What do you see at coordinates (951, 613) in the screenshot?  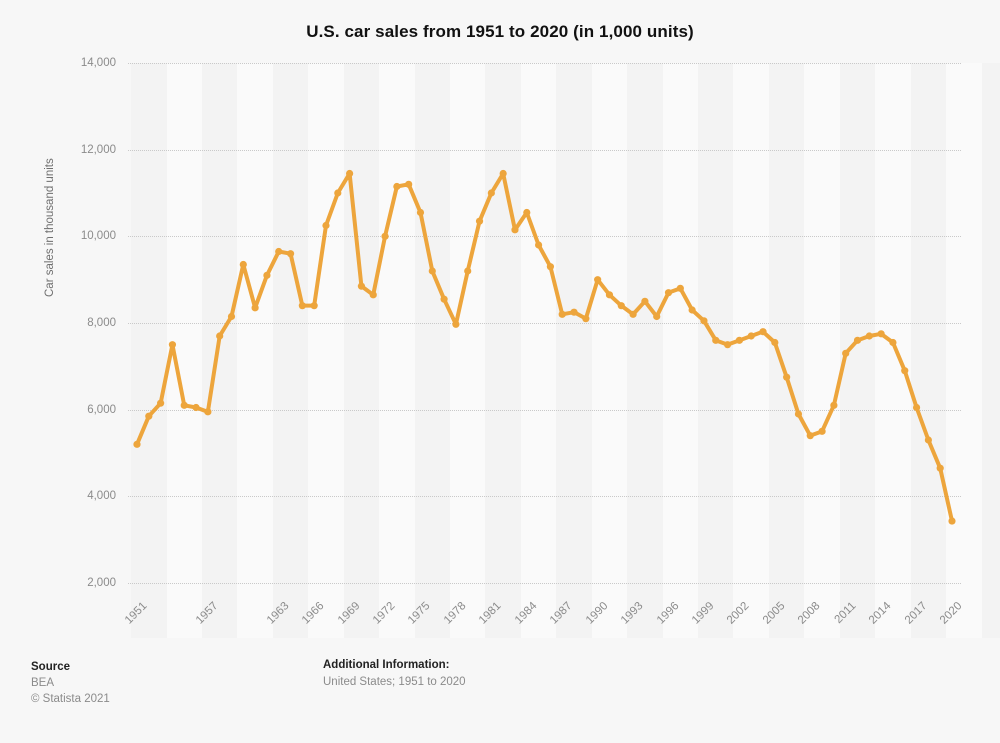 I see `x-axis-tick-label: 2020` at bounding box center [951, 613].